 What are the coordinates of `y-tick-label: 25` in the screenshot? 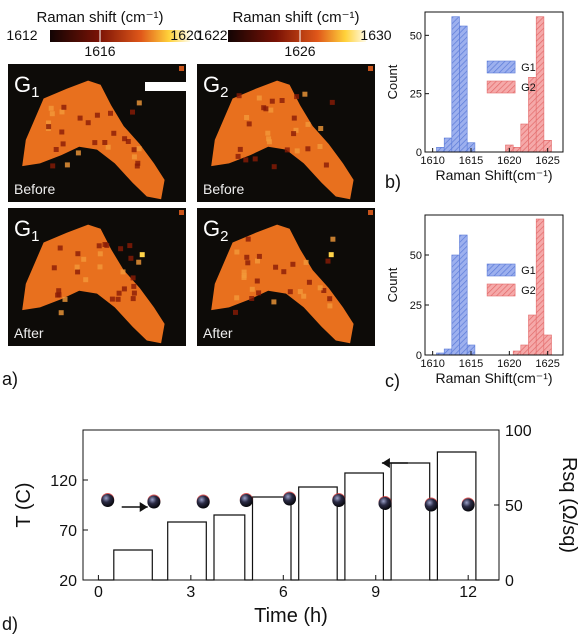 It's located at (416, 306).